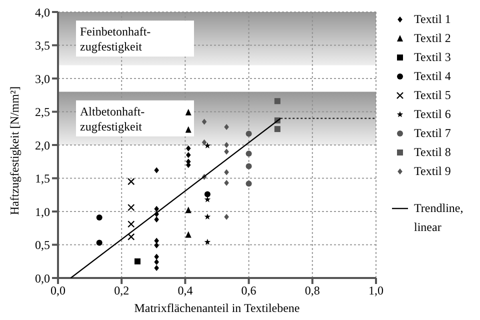 This screenshot has height=320, width=480. Describe the element at coordinates (42, 45) in the screenshot. I see `y-tick-label: 3,5` at that location.